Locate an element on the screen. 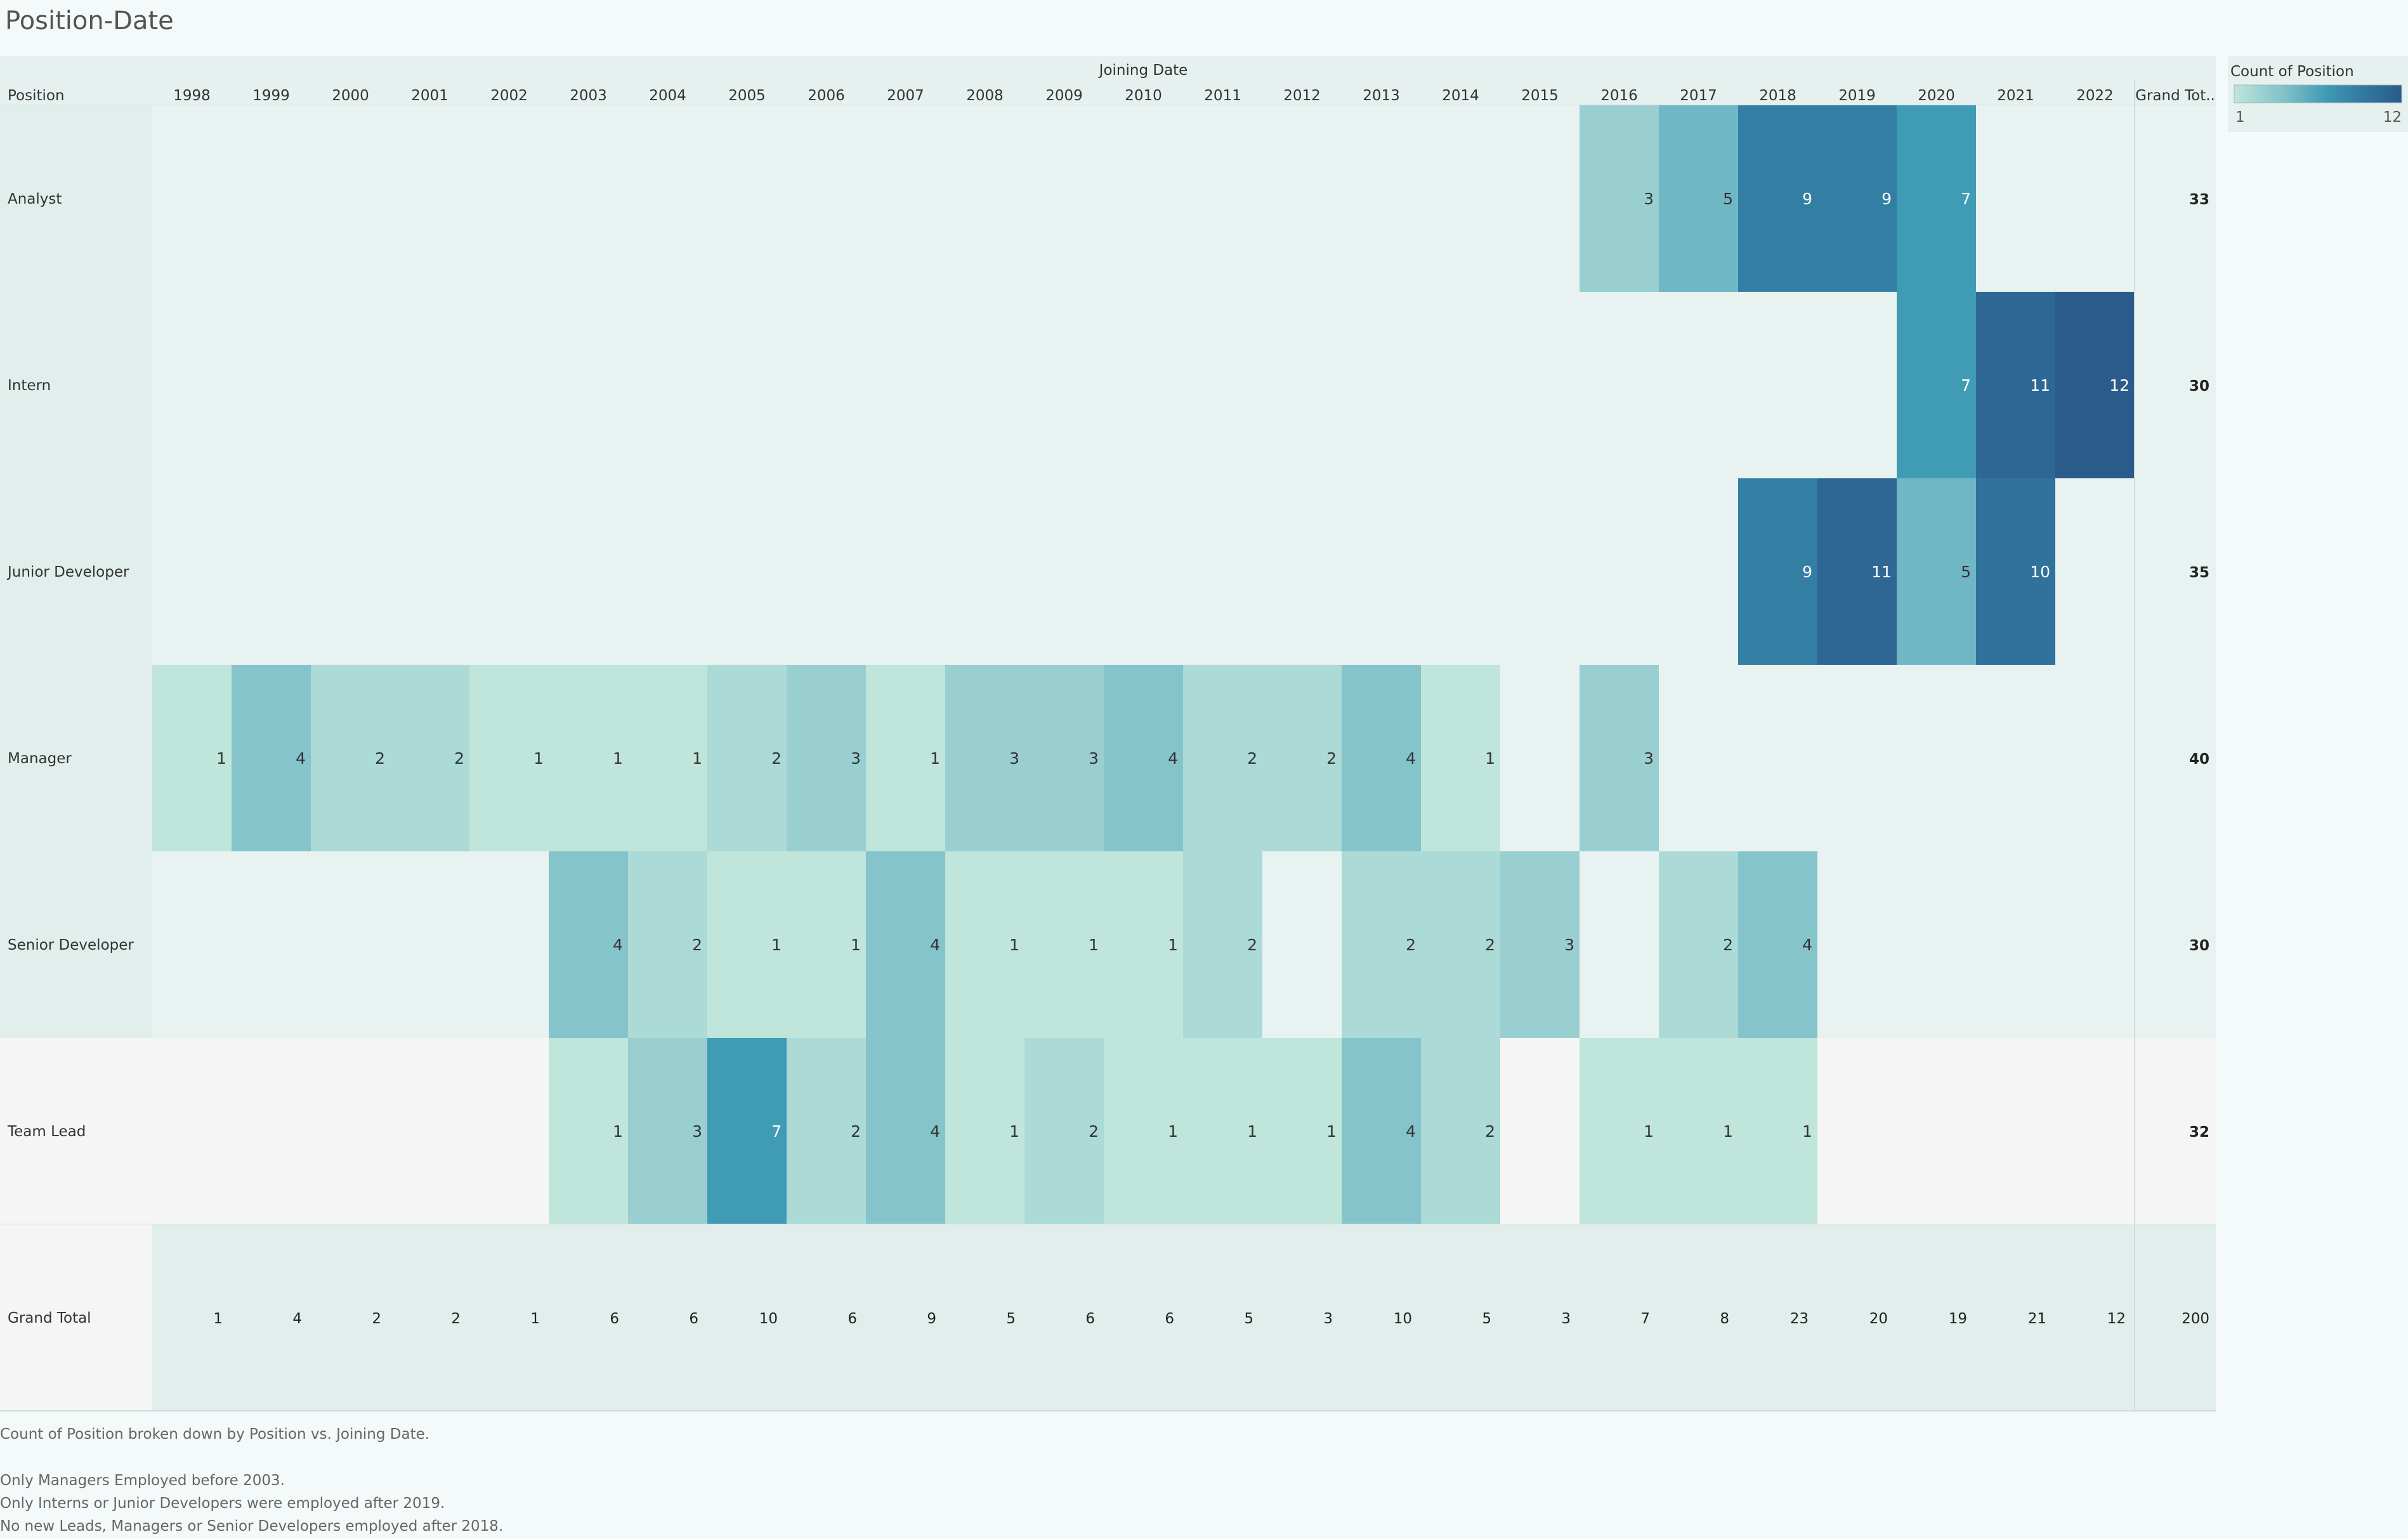  column-total-label: 19 is located at coordinates (1958, 1319).